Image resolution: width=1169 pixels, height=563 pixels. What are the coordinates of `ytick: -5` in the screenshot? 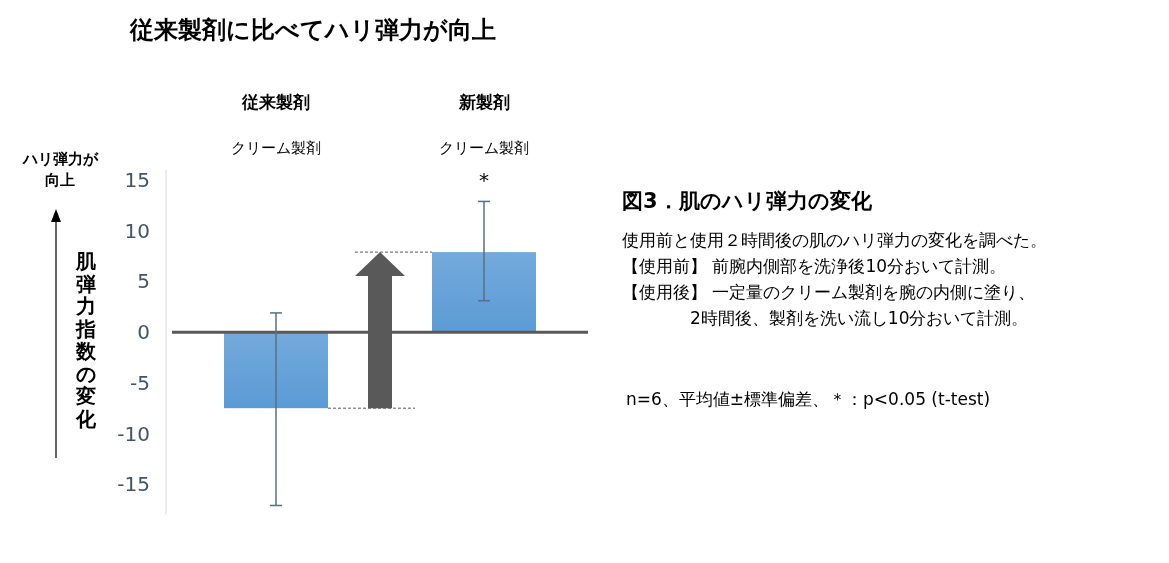 It's located at (140, 382).